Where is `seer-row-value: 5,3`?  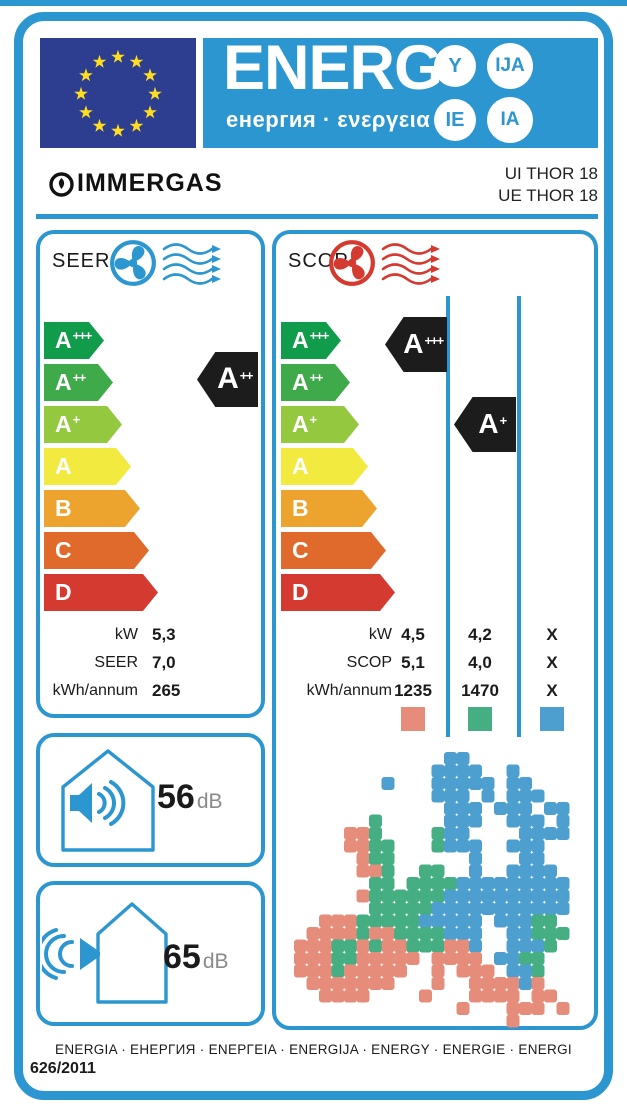
seer-row-value: 5,3 is located at coordinates (164, 634).